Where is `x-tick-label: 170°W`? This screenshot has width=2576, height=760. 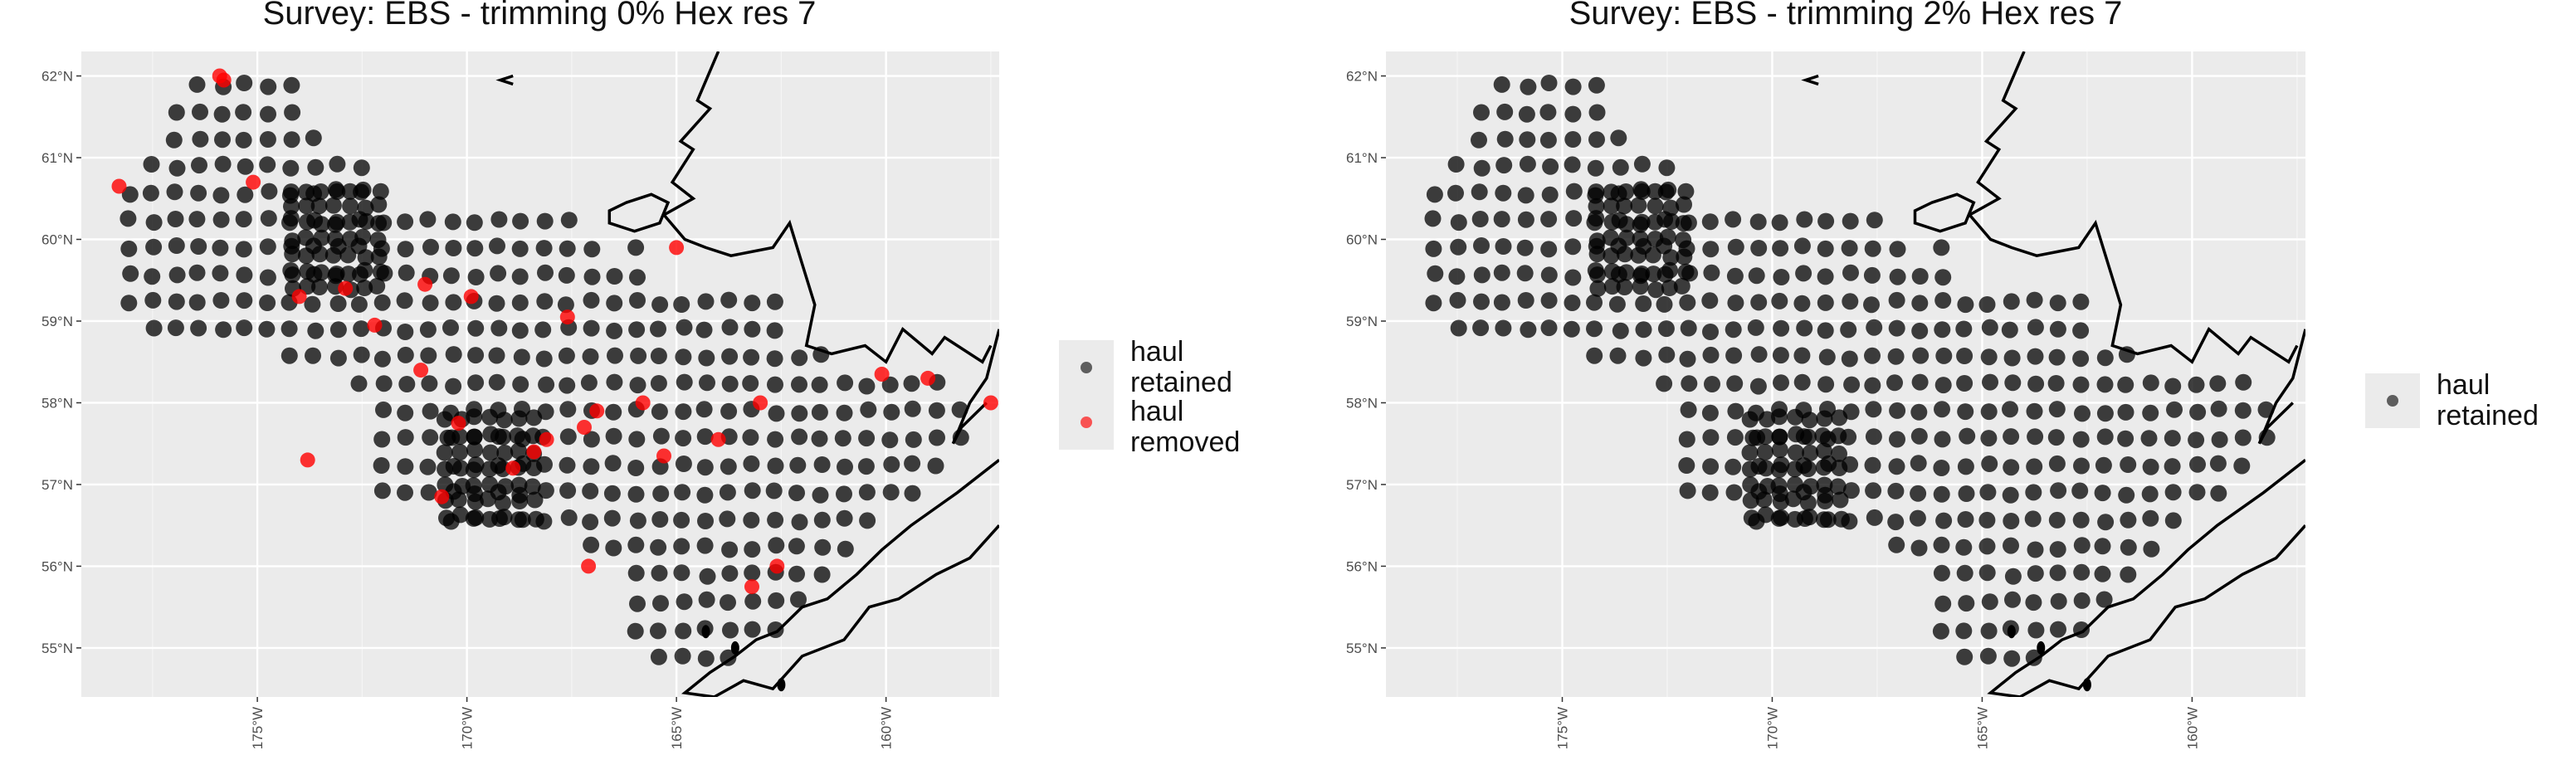 x-tick-label: 170°W is located at coordinates (468, 728).